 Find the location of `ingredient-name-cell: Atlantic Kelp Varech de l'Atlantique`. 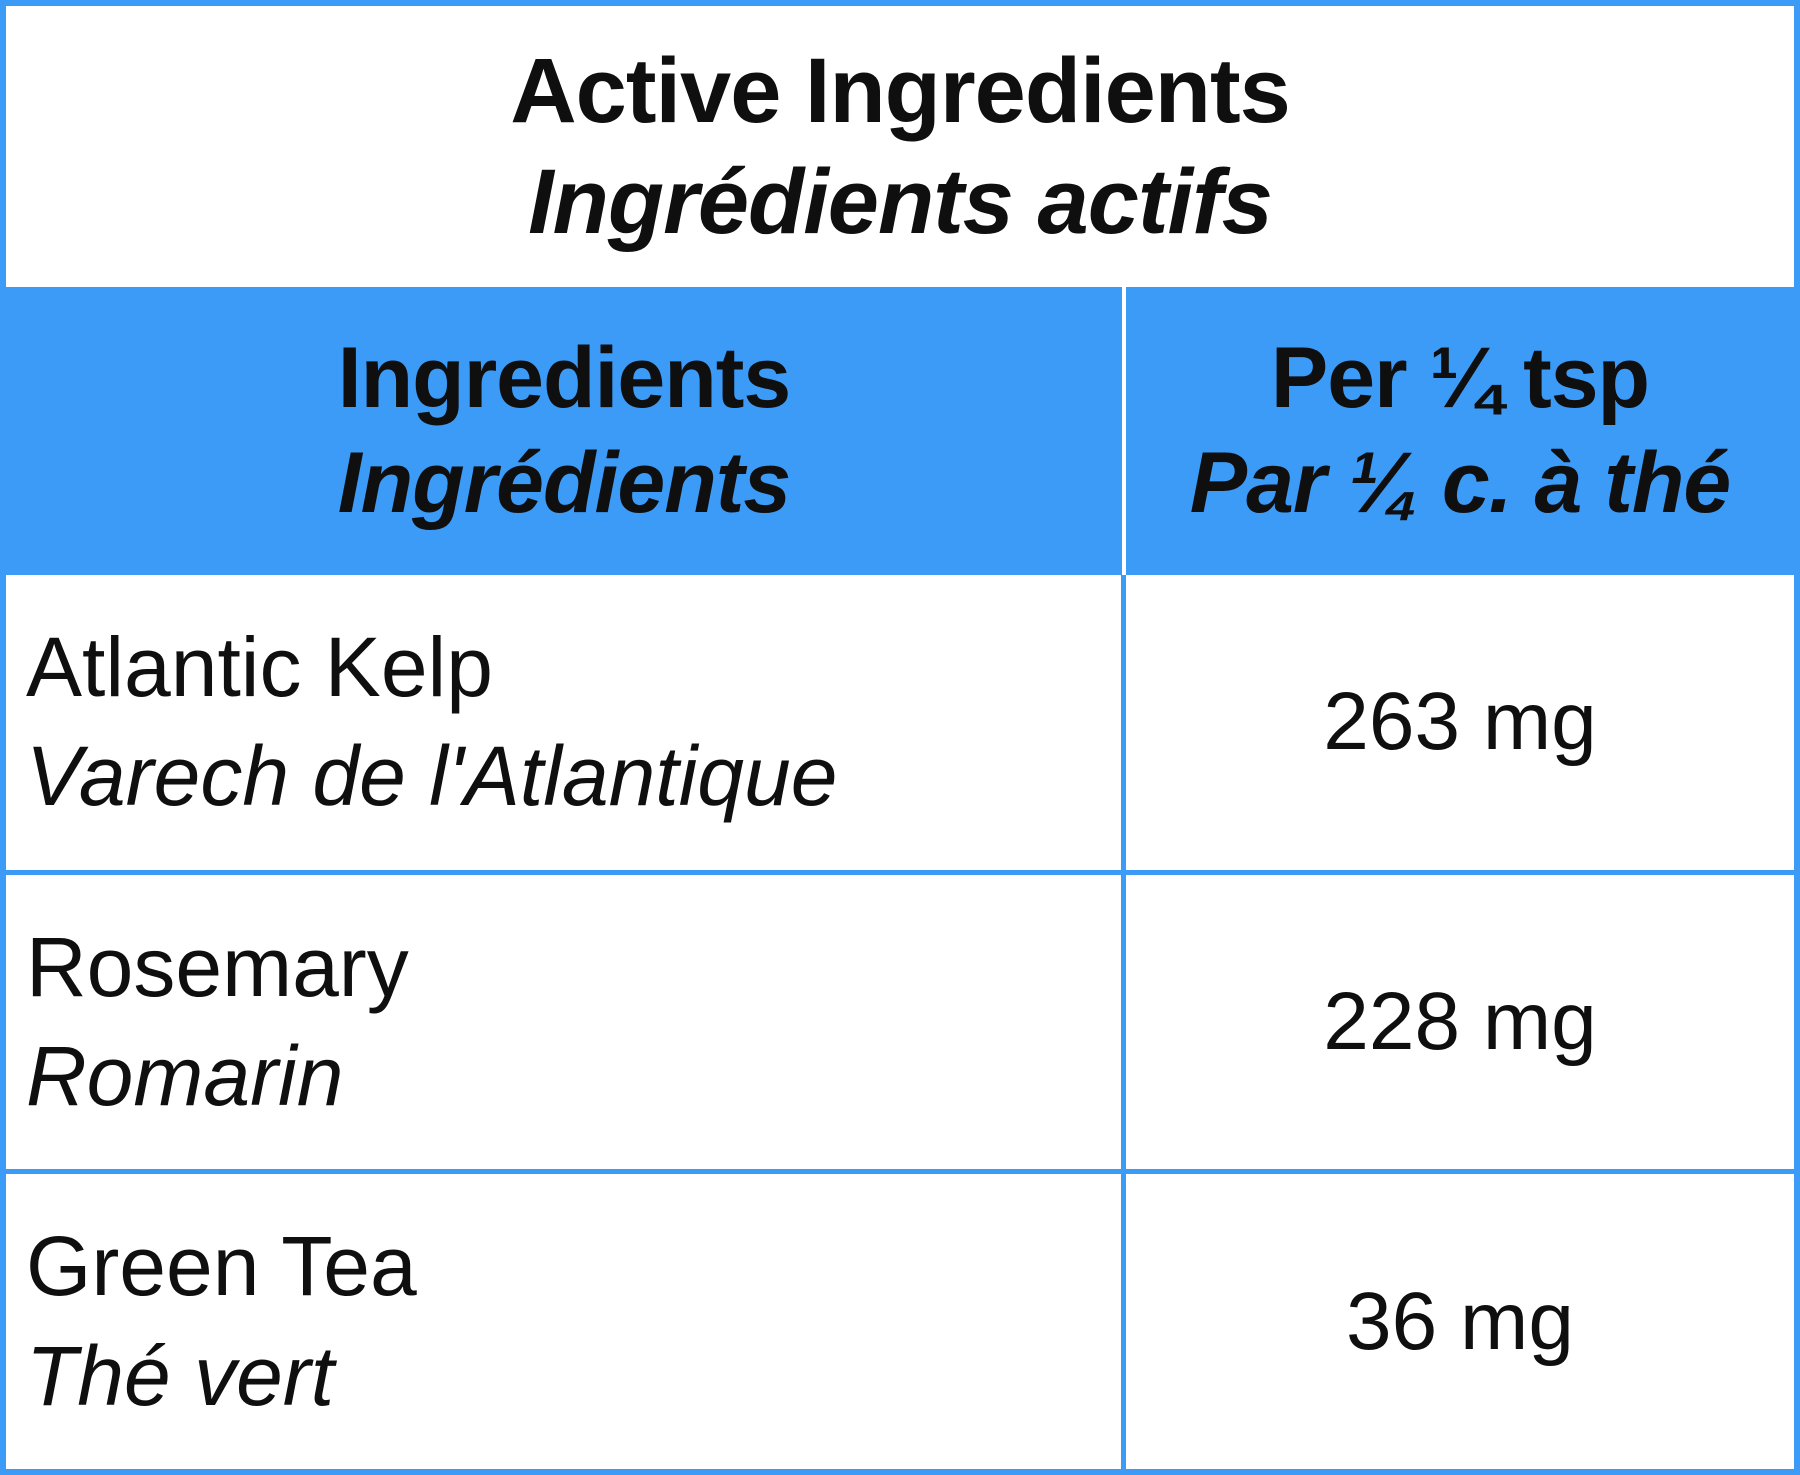

ingredient-name-cell: Atlantic Kelp Varech de l'Atlantique is located at coordinates (566, 722).